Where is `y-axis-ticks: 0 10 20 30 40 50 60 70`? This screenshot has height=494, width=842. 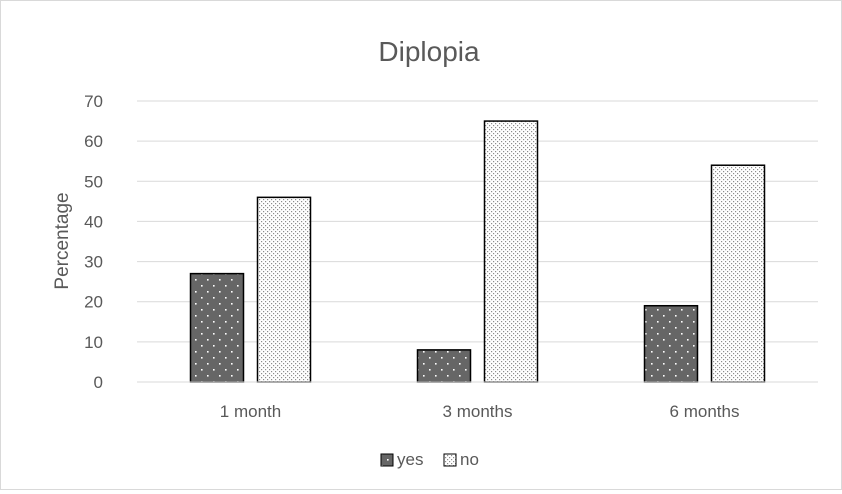
y-axis-ticks: 0 10 20 30 40 50 60 70 is located at coordinates (93, 242).